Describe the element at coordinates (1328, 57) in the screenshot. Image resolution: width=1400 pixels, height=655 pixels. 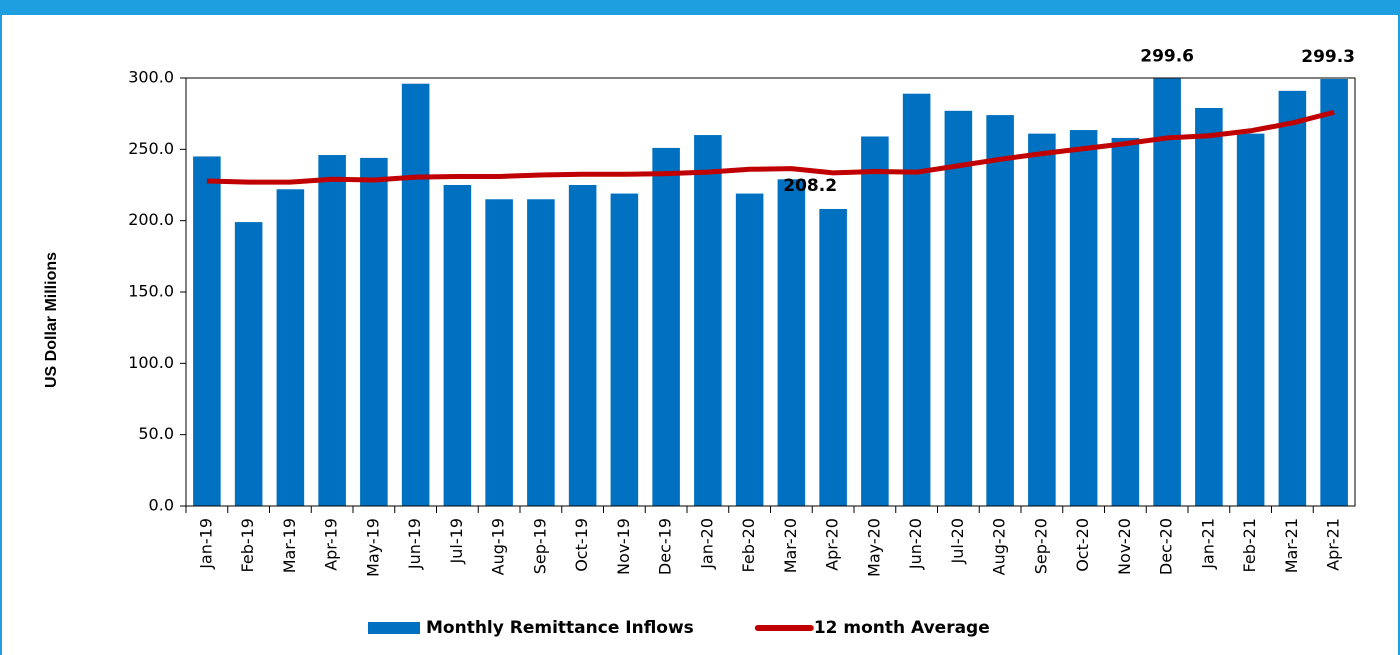
I see `data-label: 299.3` at that location.